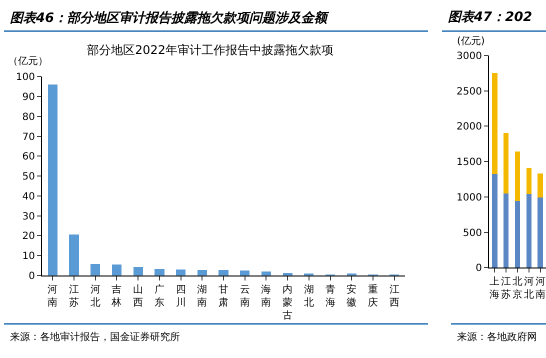 The width and height of the screenshot is (546, 358). I want to click on y-tick-label: 80, so click(28, 117).